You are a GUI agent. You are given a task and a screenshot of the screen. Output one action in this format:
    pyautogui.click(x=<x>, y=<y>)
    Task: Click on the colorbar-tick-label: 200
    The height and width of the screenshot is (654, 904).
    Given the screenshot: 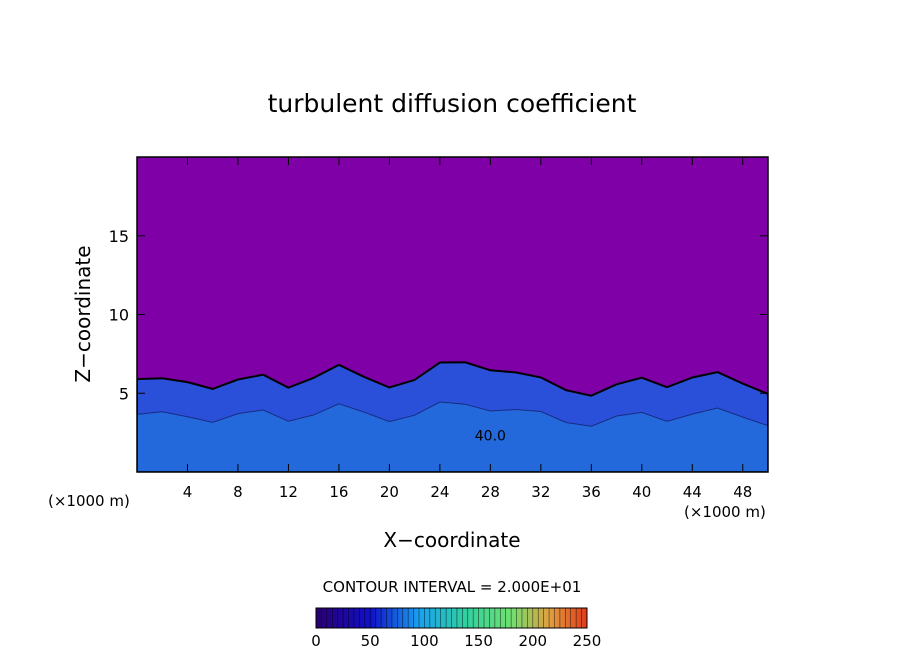 What is the action you would take?
    pyautogui.click(x=532, y=641)
    